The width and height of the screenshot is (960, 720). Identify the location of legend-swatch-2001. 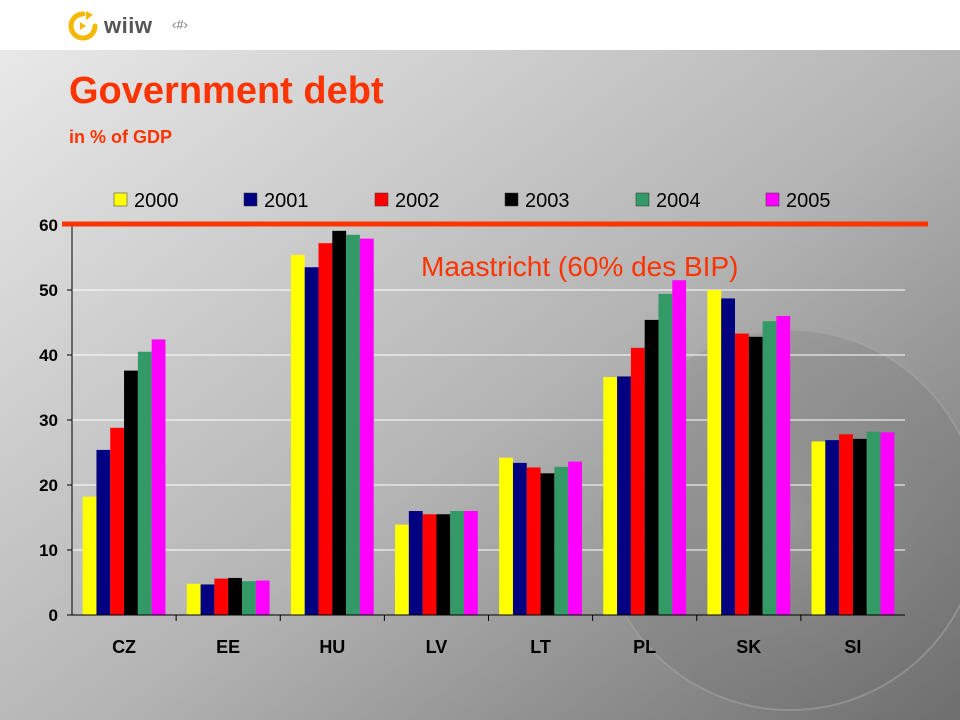
(250, 199).